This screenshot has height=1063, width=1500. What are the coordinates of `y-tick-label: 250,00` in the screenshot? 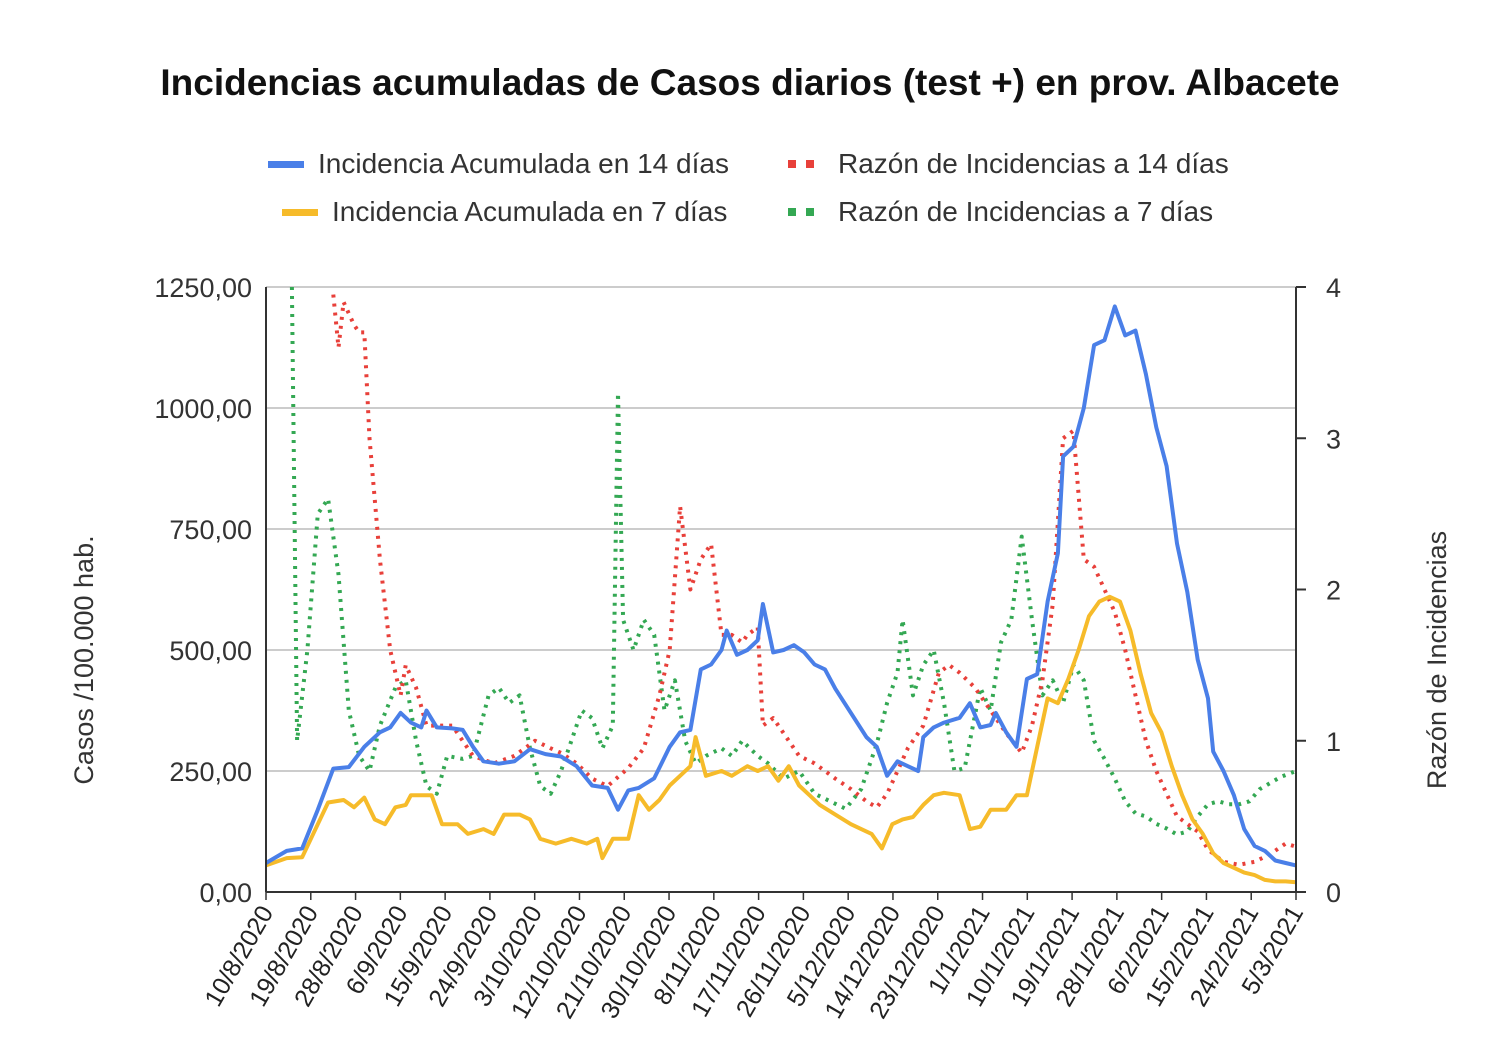 It's located at (210, 772).